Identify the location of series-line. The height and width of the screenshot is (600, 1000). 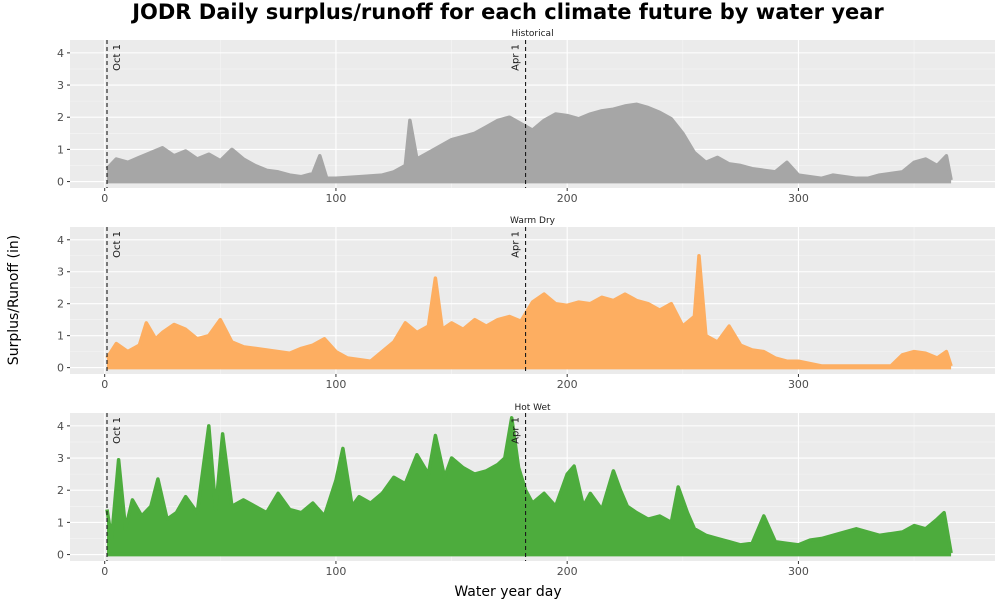
(529, 141).